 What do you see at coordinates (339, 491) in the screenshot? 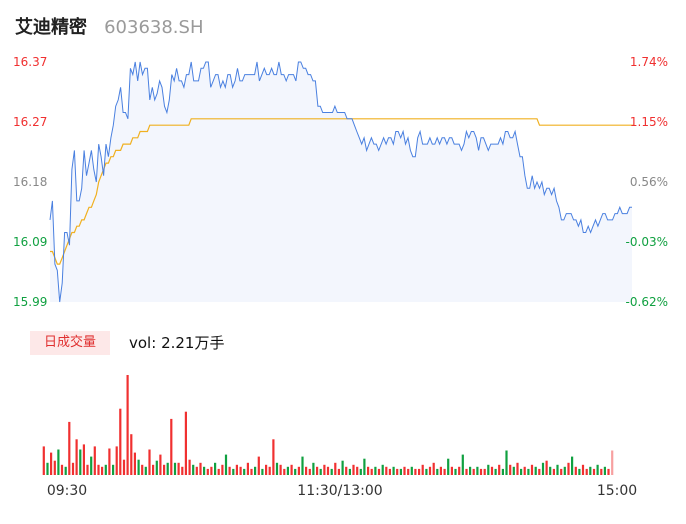
I see `x-tick-label: 11:30/13:00` at bounding box center [339, 491].